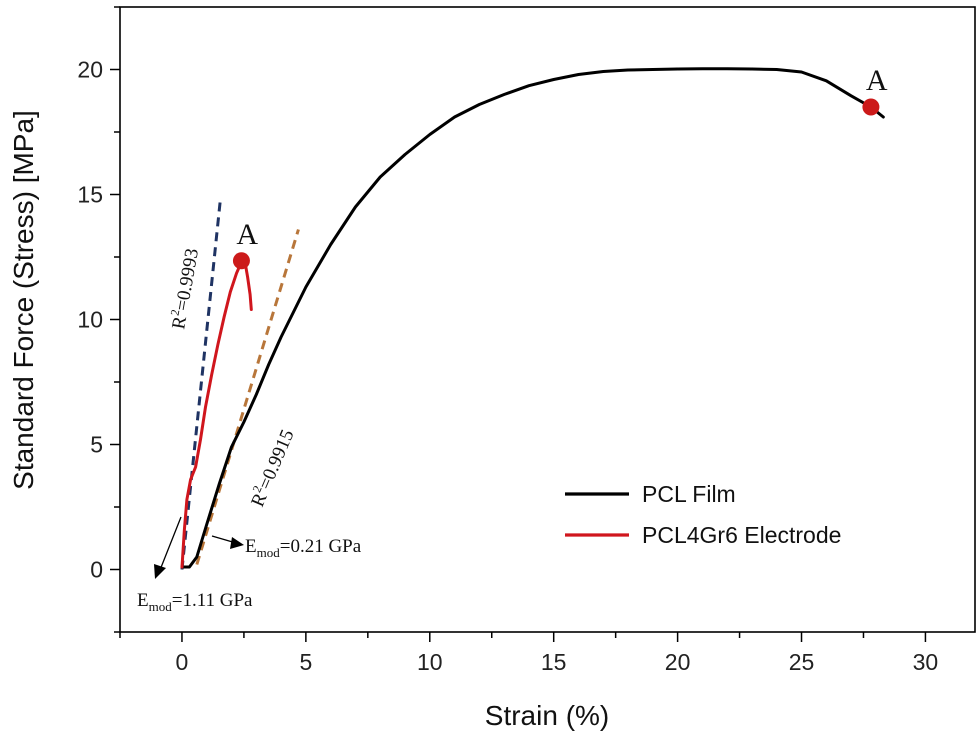 The image size is (979, 736). I want to click on y-tick-label: 10, so click(90, 320).